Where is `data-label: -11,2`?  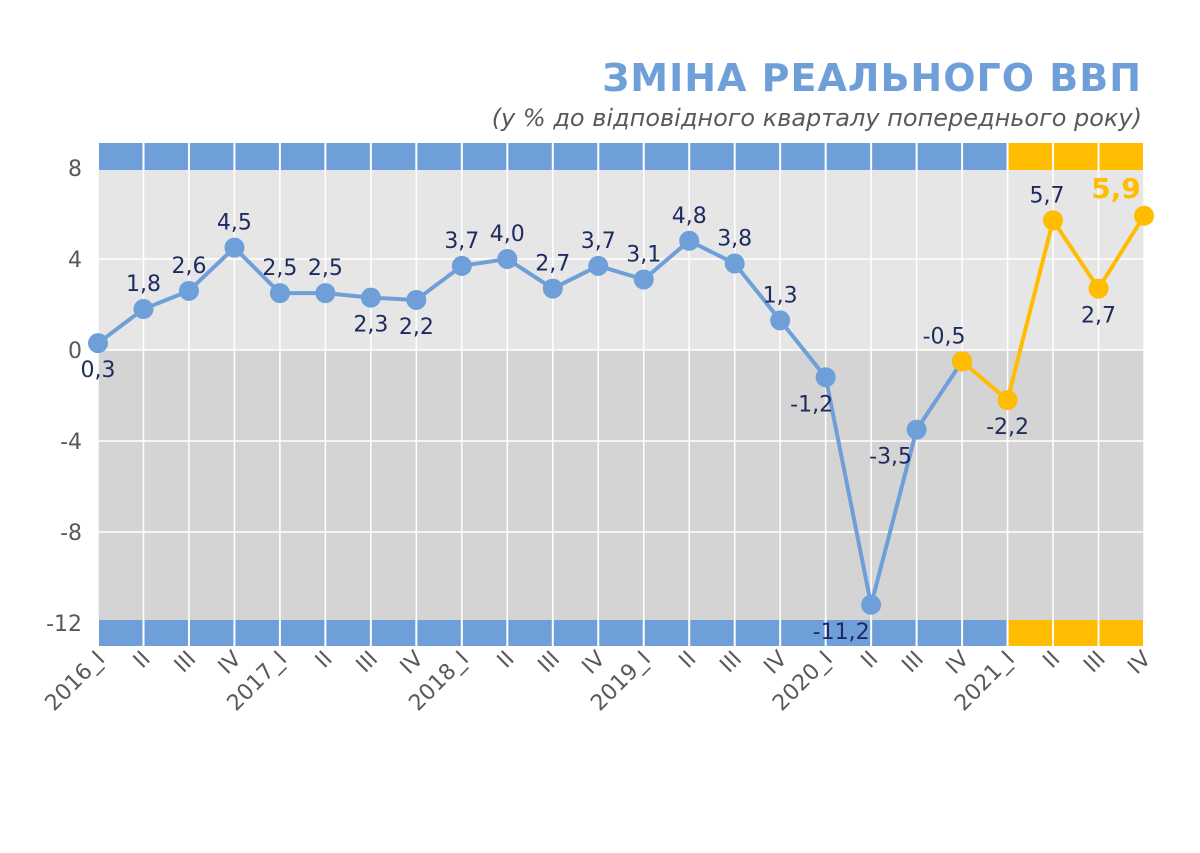
data-label: -11,2 is located at coordinates (841, 632).